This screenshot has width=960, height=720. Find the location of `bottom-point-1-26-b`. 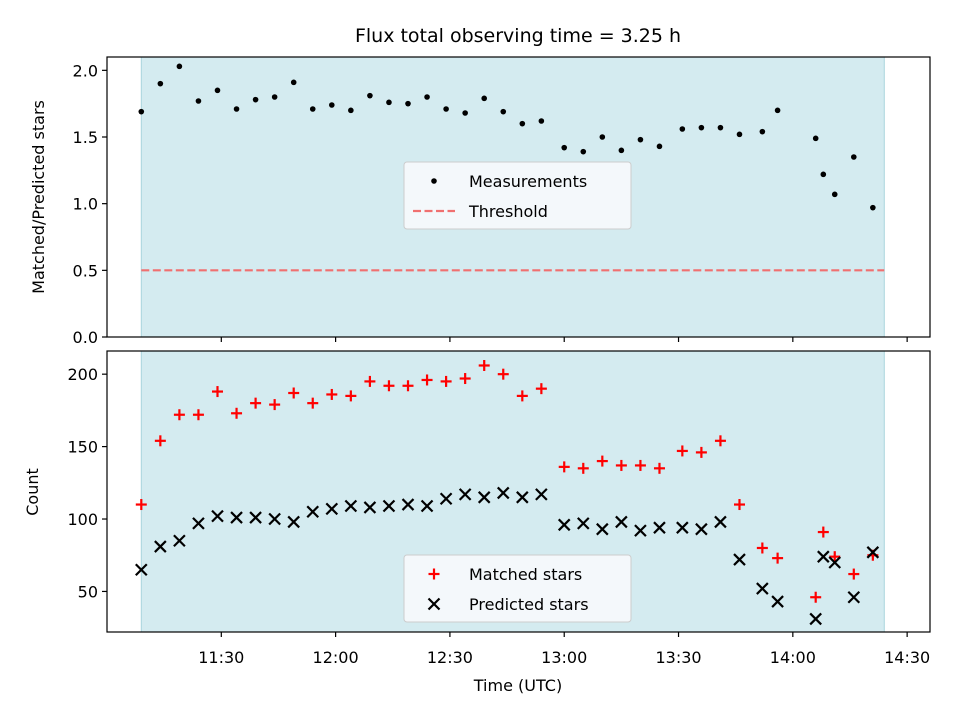

bottom-point-1-26-b is located at coordinates (640, 530).